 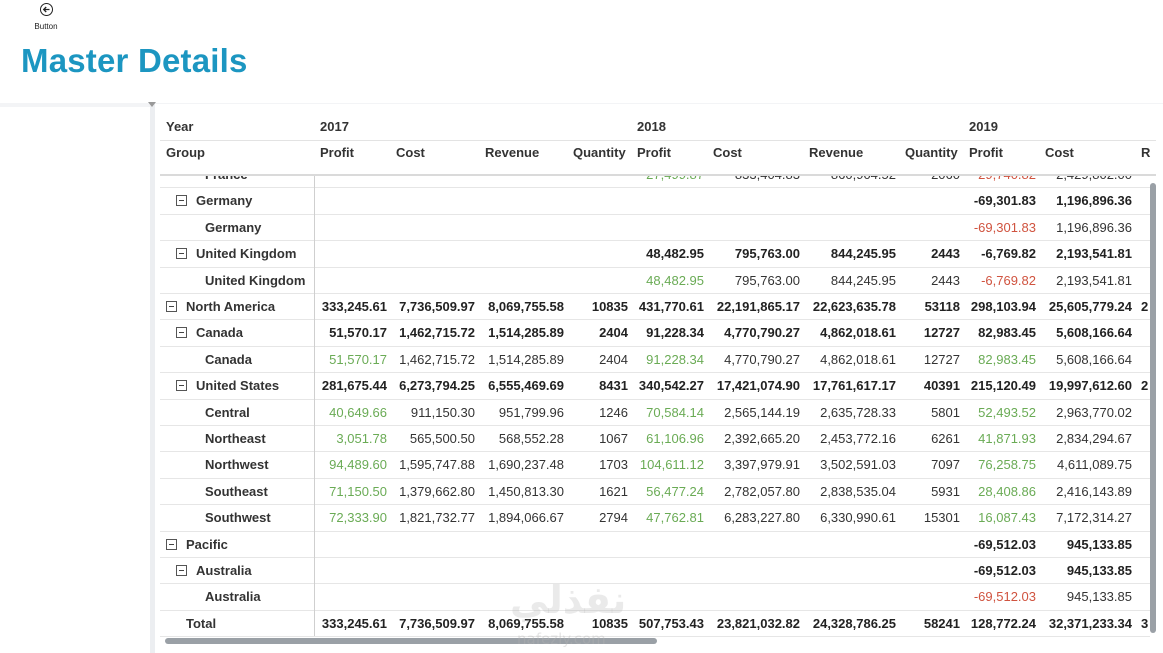 I want to click on value-cell: 5931, so click(x=945, y=491).